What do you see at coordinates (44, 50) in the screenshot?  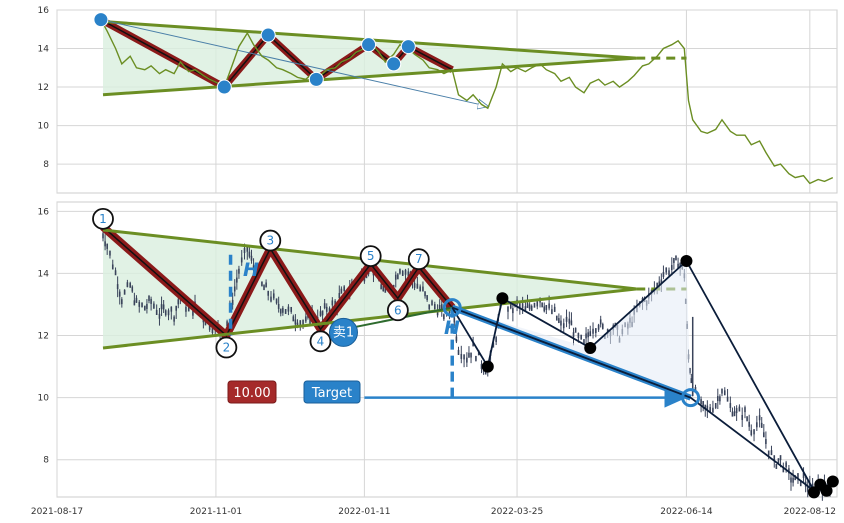 I see `top-y-tick: 14` at bounding box center [44, 50].